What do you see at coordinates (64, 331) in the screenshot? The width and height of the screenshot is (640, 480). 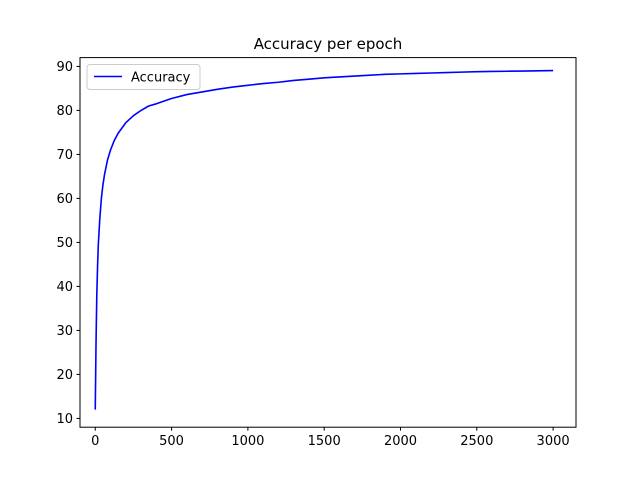 I see `y-tick-label: 30` at bounding box center [64, 331].